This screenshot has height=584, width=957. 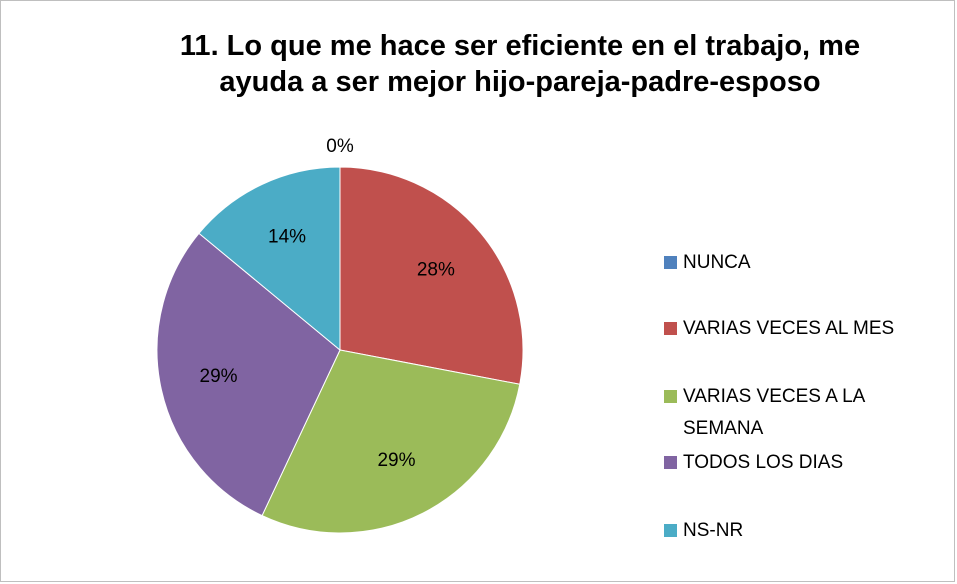 I want to click on data-label: 0%, so click(x=340, y=146).